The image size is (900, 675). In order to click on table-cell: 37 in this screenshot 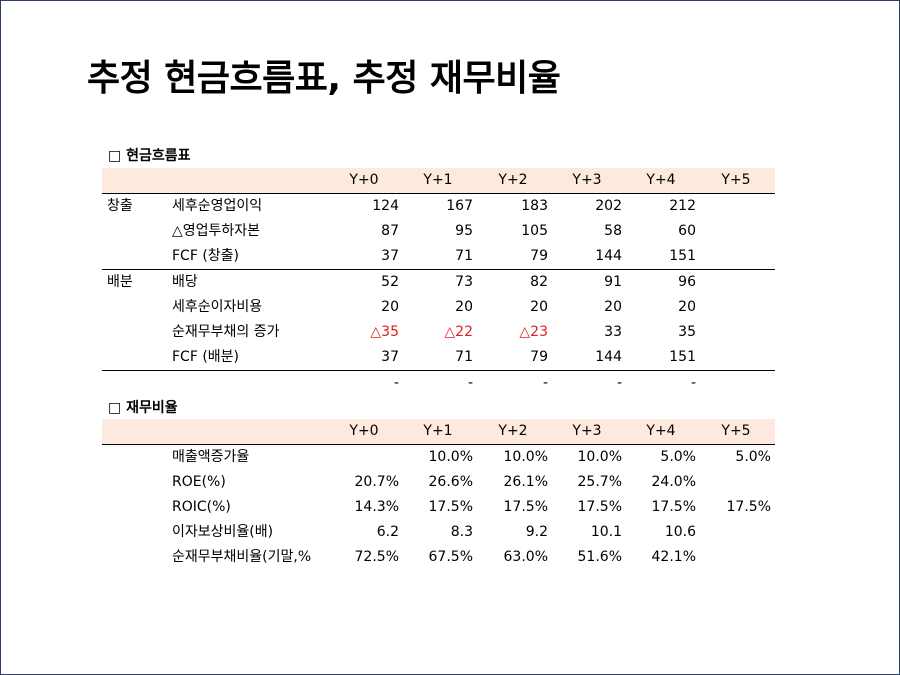, I will do `click(390, 357)`.